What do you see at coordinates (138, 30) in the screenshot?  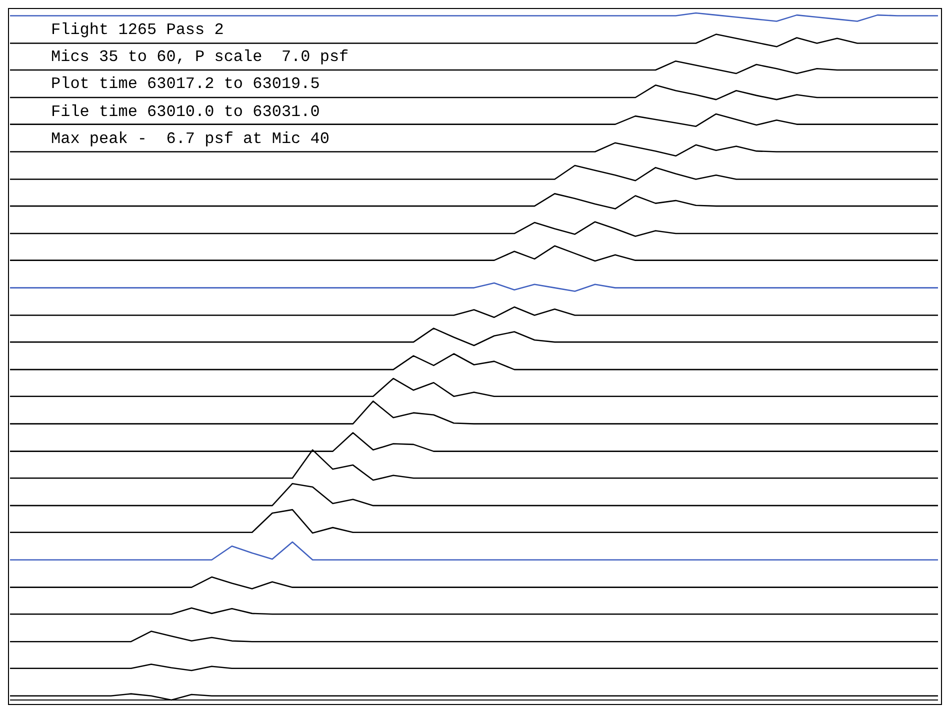 I see `annotation: Flight 1265 Pass 2` at bounding box center [138, 30].